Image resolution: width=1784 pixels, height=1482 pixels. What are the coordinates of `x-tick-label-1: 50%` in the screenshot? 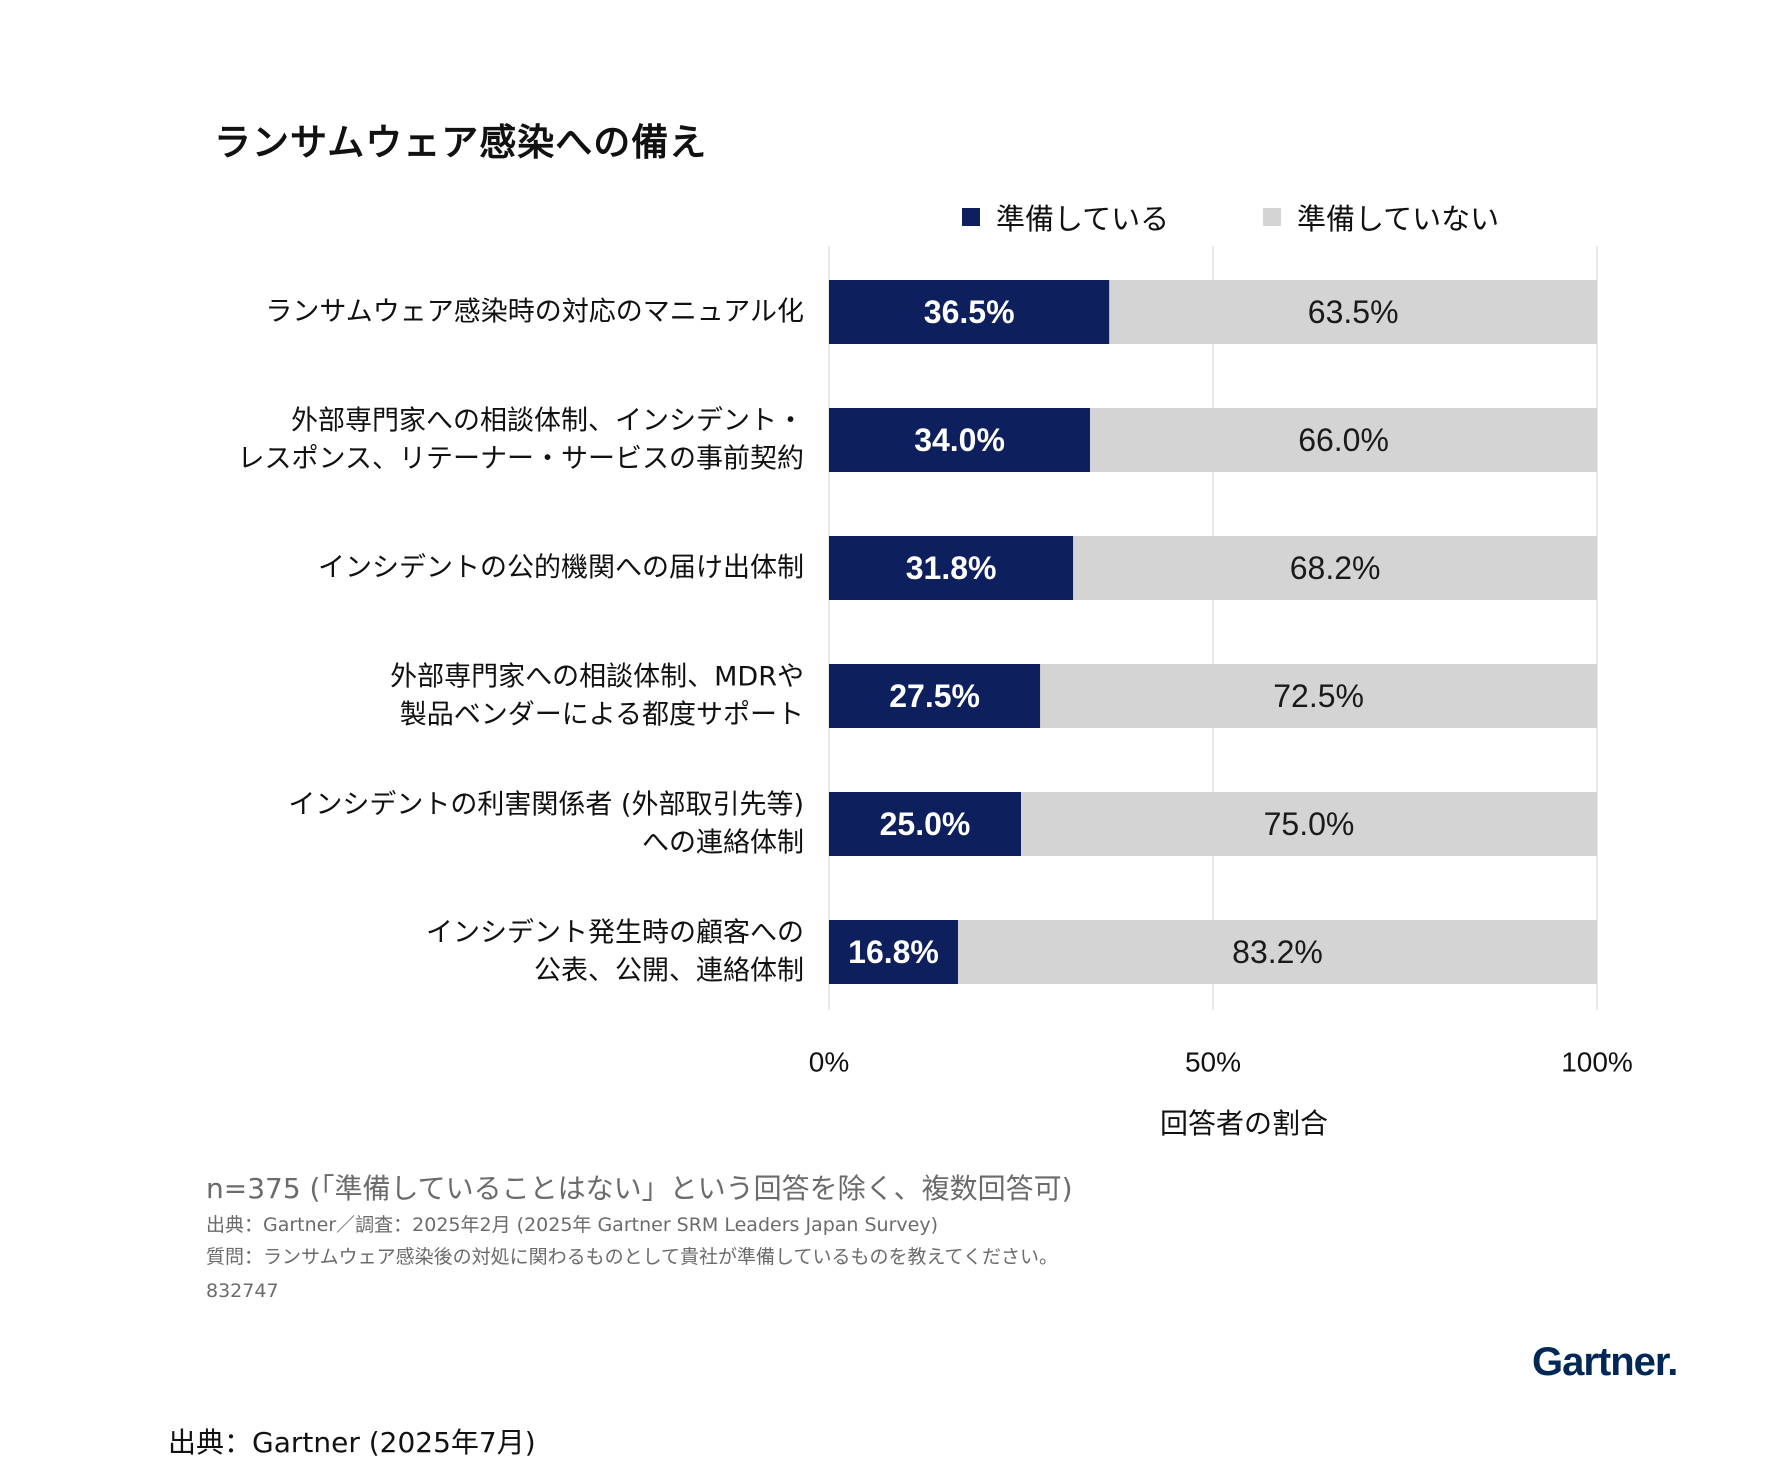 It's located at (1213, 1062).